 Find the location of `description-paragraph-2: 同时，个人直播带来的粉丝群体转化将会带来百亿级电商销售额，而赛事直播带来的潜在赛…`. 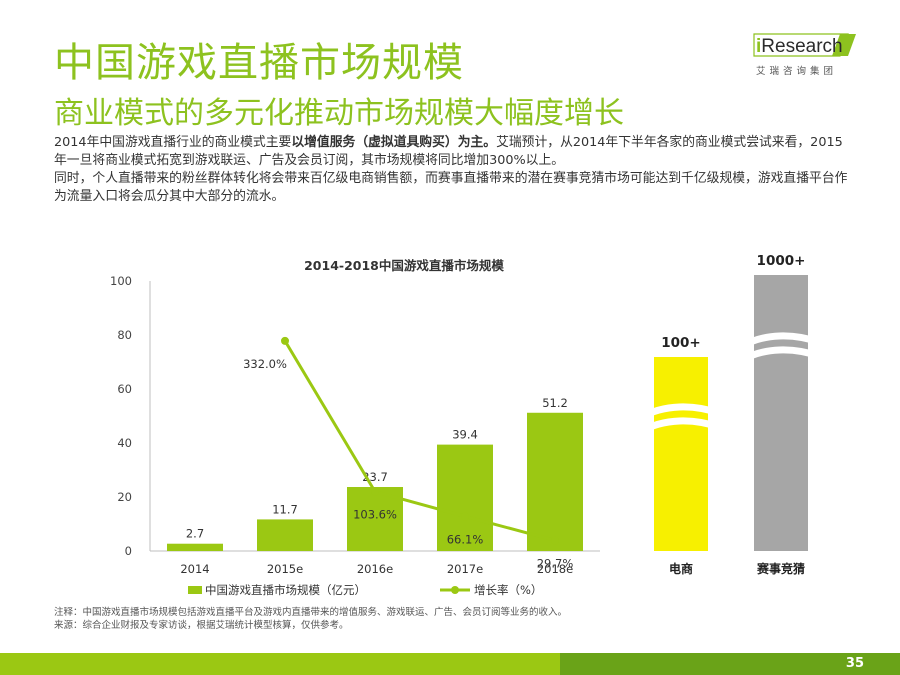

description-paragraph-2: 同时，个人直播带来的粉丝群体转化将会带来百亿级电商销售额，而赛事直播带来的潜在赛… is located at coordinates (451, 187).